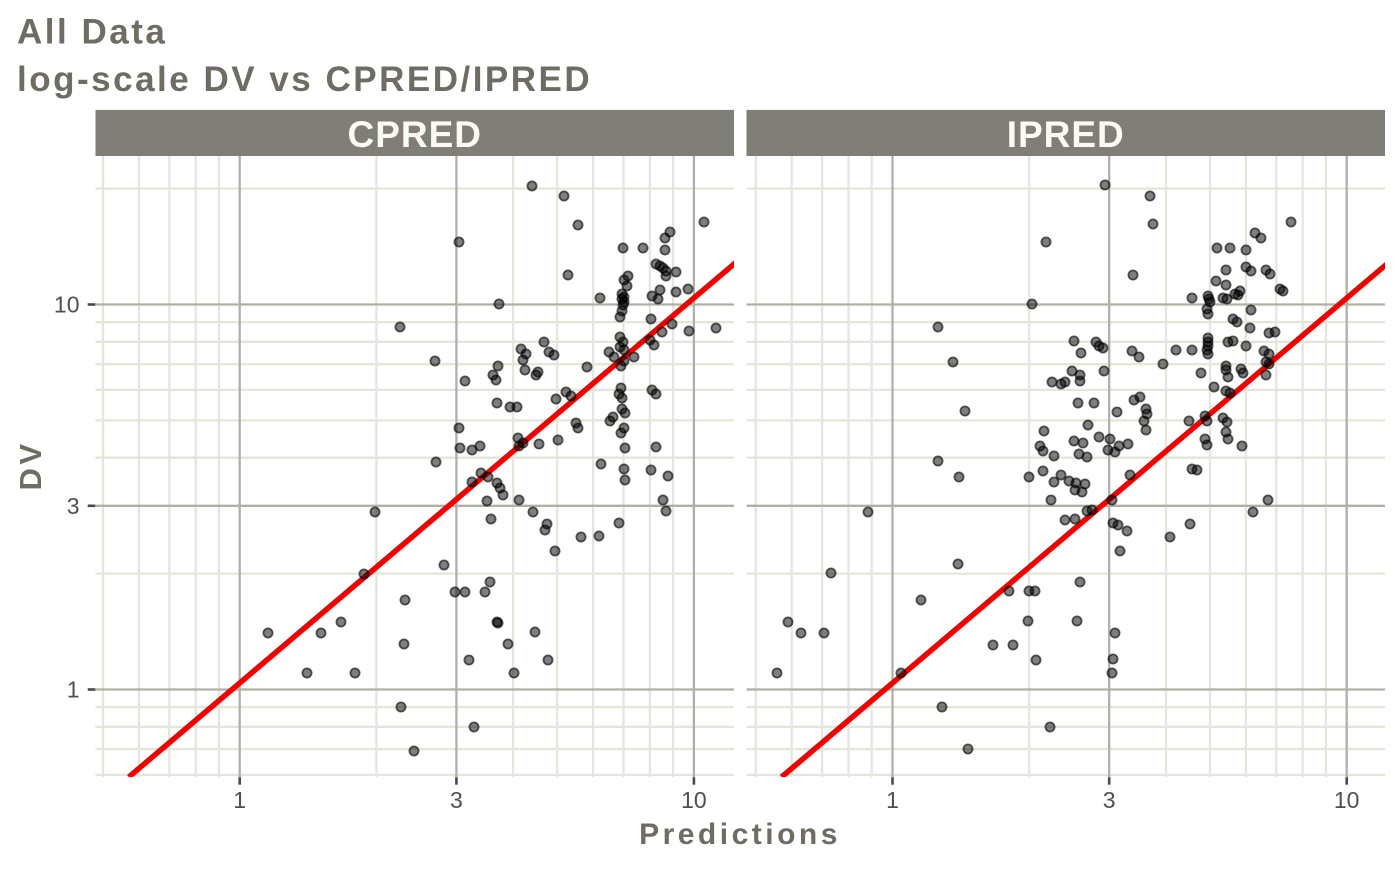 This screenshot has height=870, width=1400. I want to click on svg-text: IPRED, so click(1066, 134).